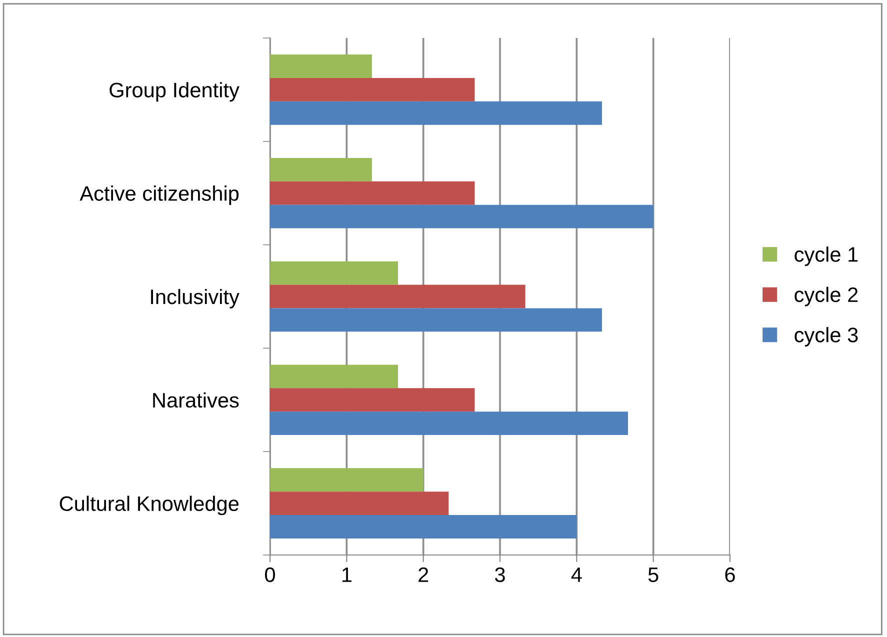 This screenshot has height=637, width=887. Describe the element at coordinates (826, 256) in the screenshot. I see `legend-label: cycle 1` at that location.